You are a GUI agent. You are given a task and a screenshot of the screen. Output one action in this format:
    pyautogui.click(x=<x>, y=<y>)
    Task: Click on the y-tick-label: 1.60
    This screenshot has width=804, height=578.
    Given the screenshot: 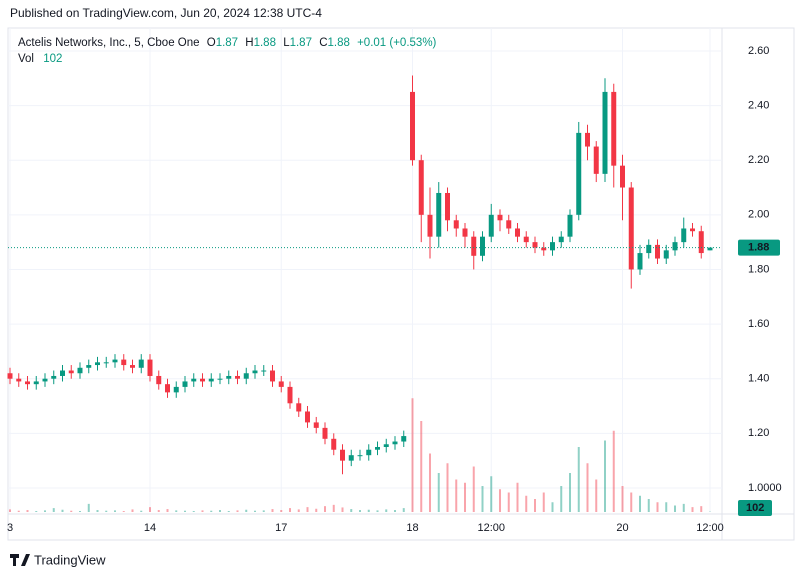 What is the action you would take?
    pyautogui.click(x=758, y=324)
    